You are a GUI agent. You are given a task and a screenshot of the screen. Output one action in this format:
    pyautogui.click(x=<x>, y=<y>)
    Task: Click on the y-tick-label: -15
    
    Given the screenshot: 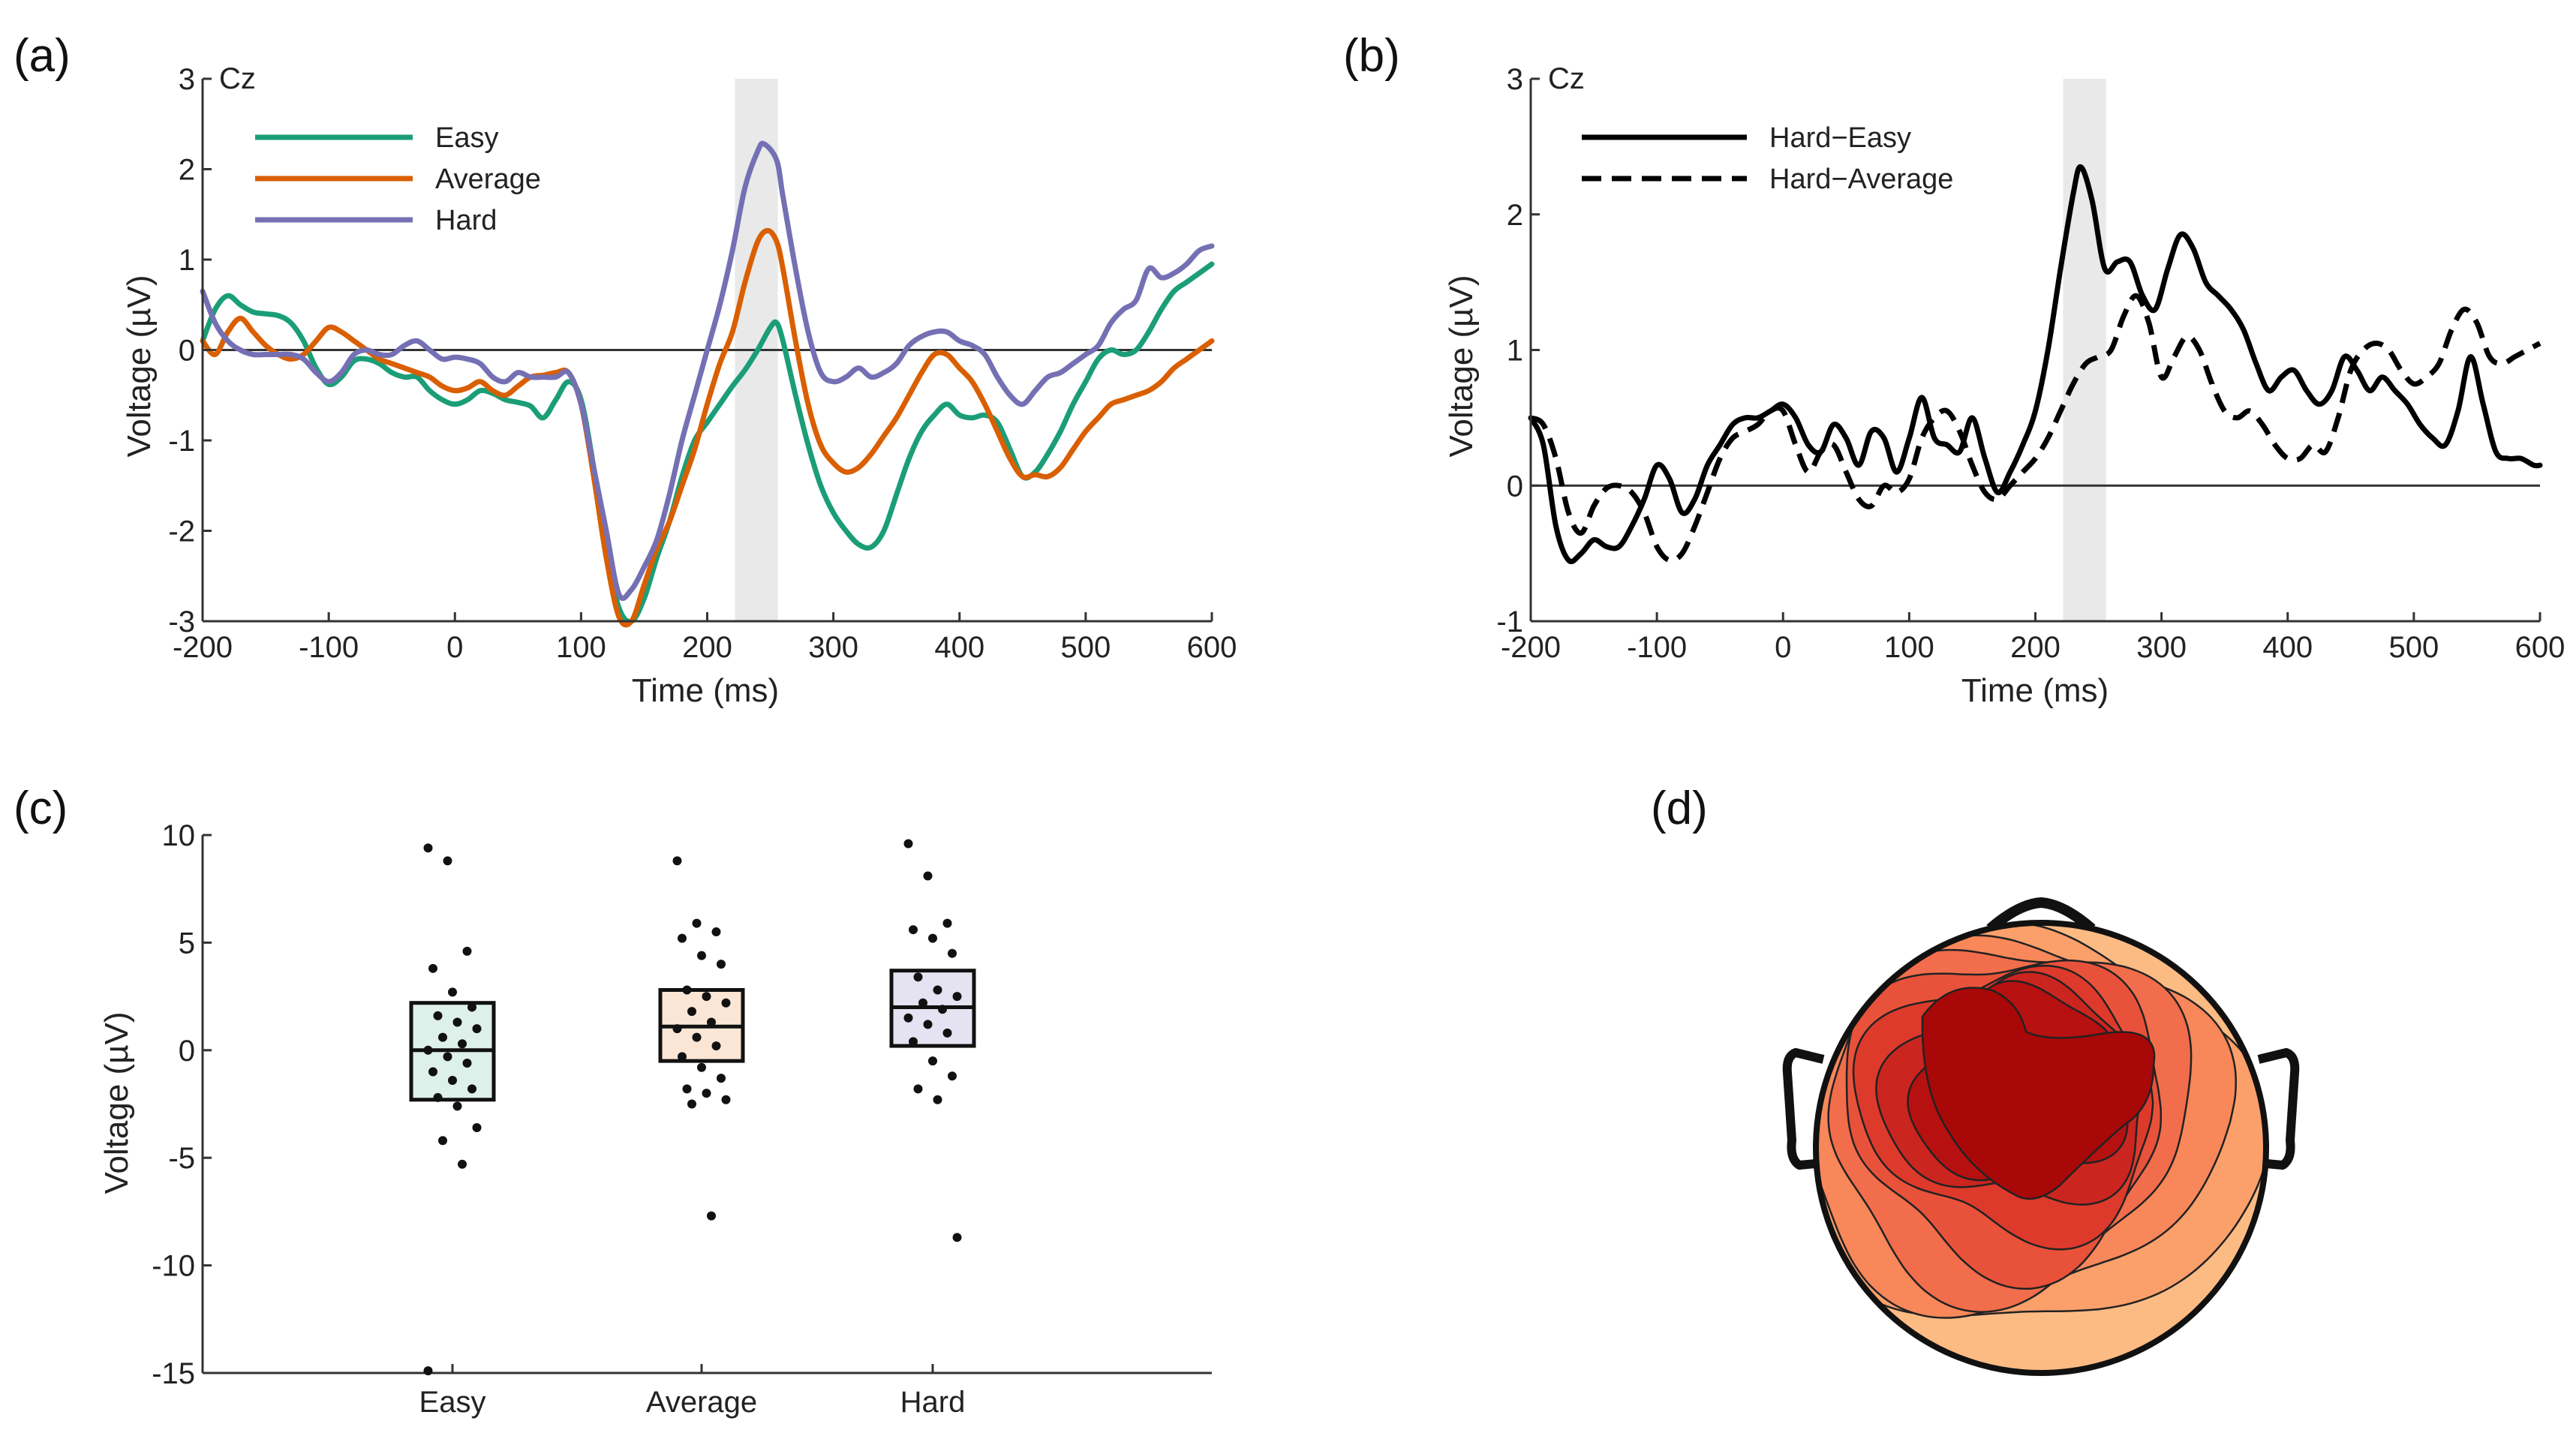 What is the action you would take?
    pyautogui.click(x=173, y=1374)
    